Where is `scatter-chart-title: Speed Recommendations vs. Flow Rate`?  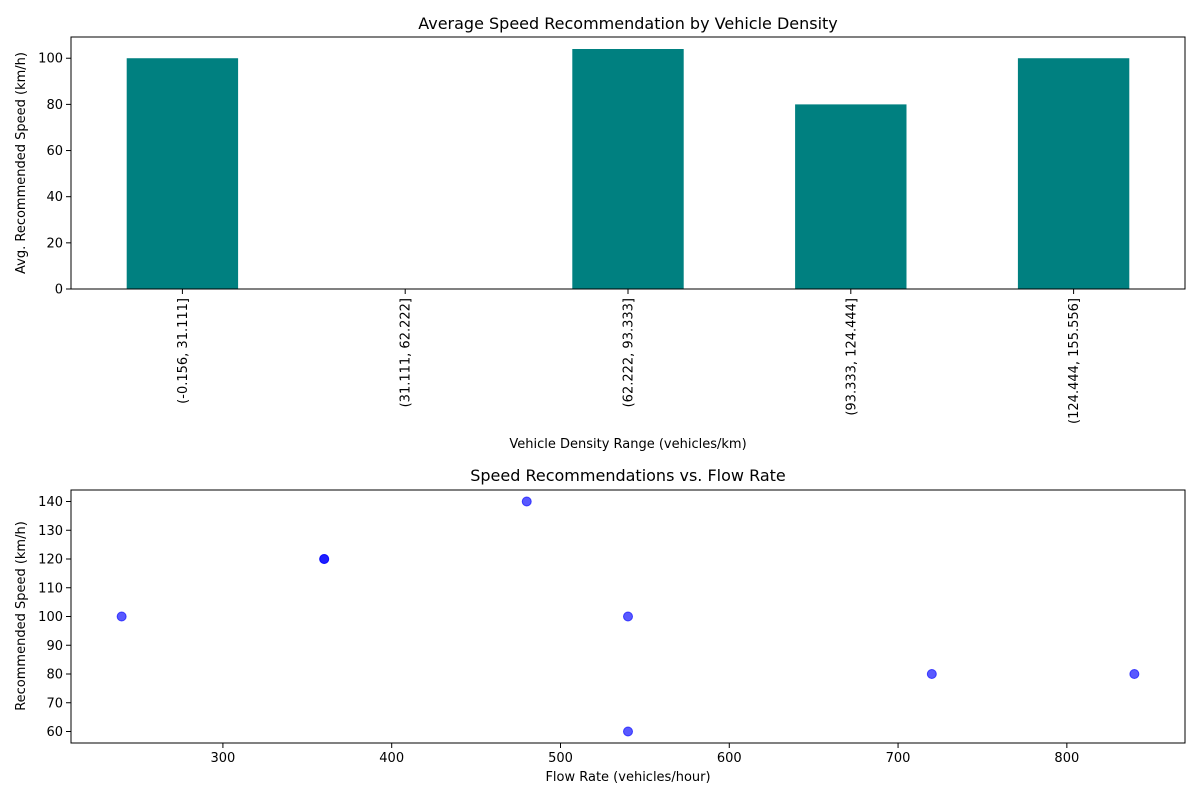
scatter-chart-title: Speed Recommendations vs. Flow Rate is located at coordinates (628, 475).